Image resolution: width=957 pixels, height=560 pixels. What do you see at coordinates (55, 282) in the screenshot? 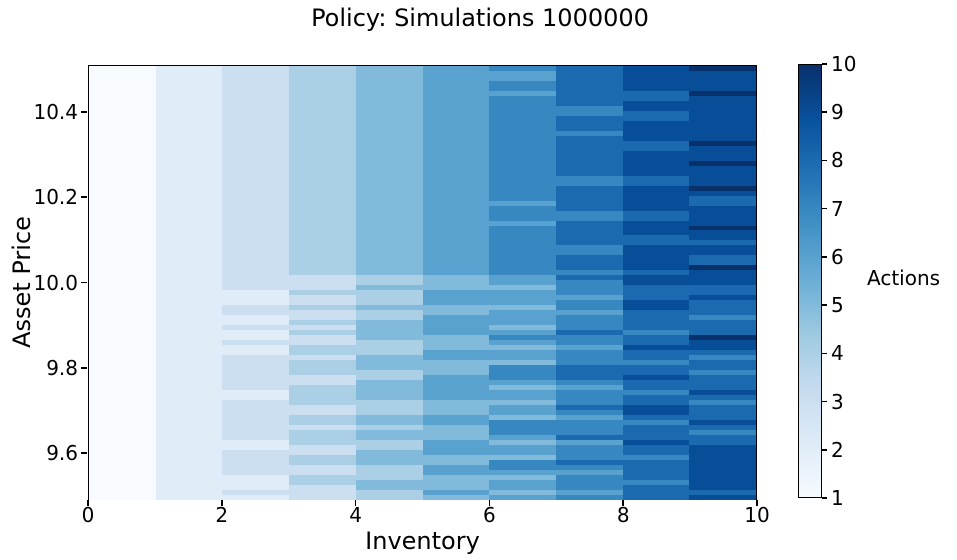
I see `y-tick-label: 10.0` at bounding box center [55, 282].